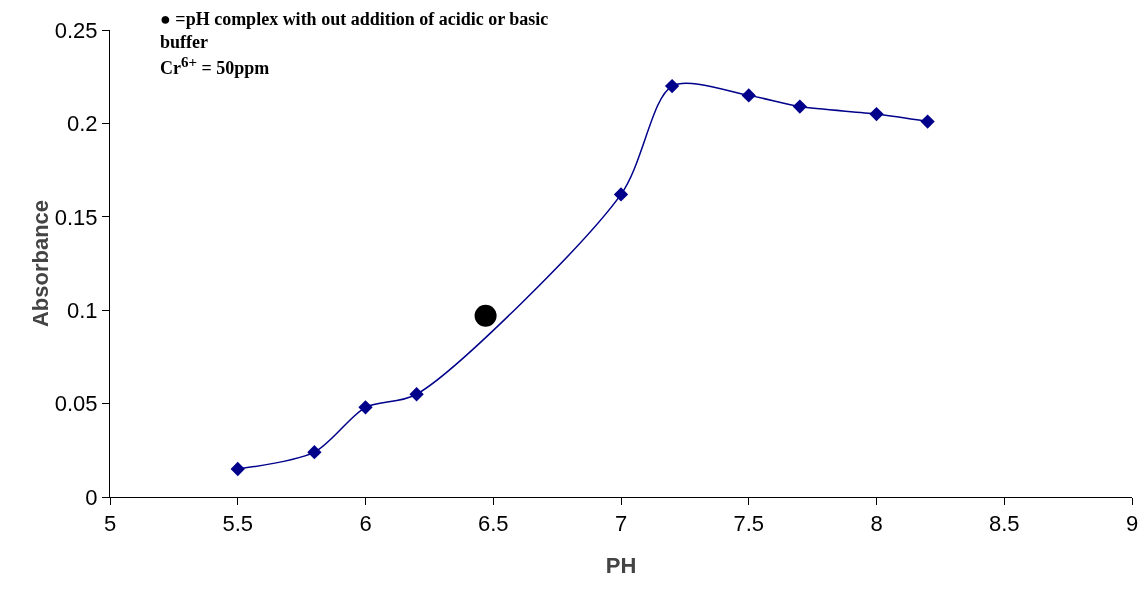  Describe the element at coordinates (621, 565) in the screenshot. I see `x-axis-title: PH` at that location.